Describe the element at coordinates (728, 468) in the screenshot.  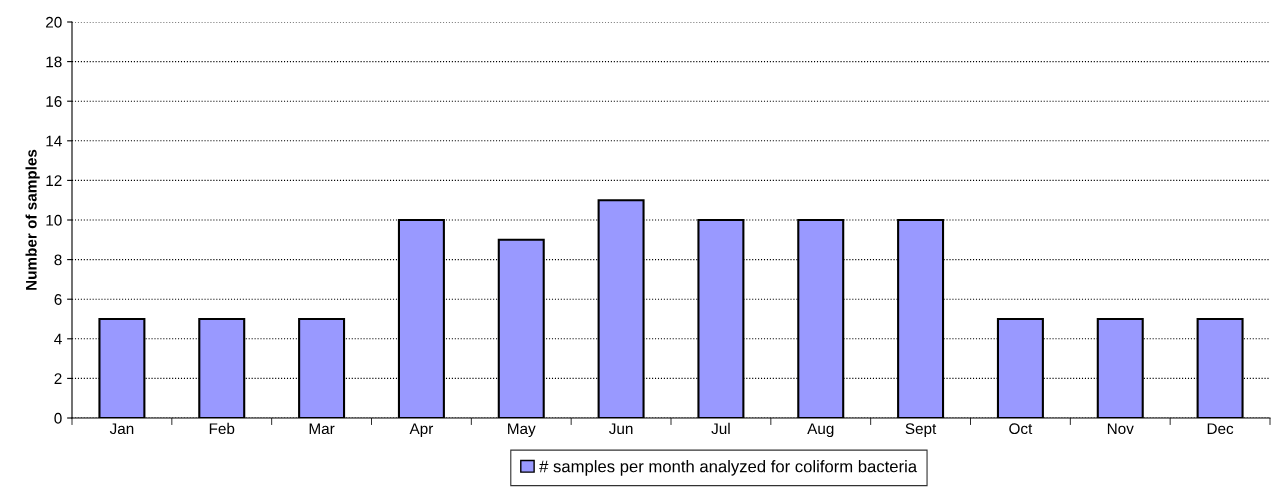
I see `legend-label: # samples per month analyzed for coliform bacteria` at that location.